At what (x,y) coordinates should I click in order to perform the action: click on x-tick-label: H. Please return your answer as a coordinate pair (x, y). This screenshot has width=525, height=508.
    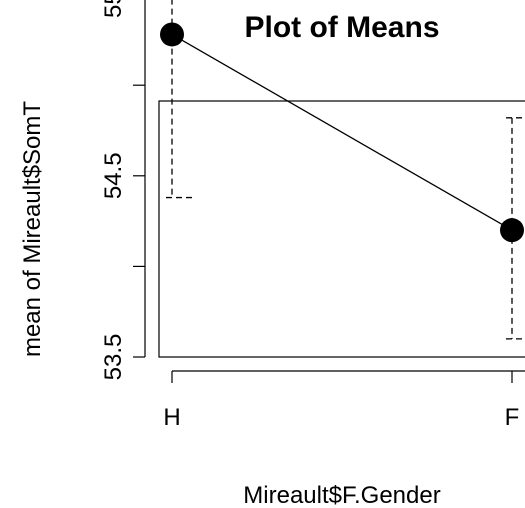
    Looking at the image, I should click on (171, 417).